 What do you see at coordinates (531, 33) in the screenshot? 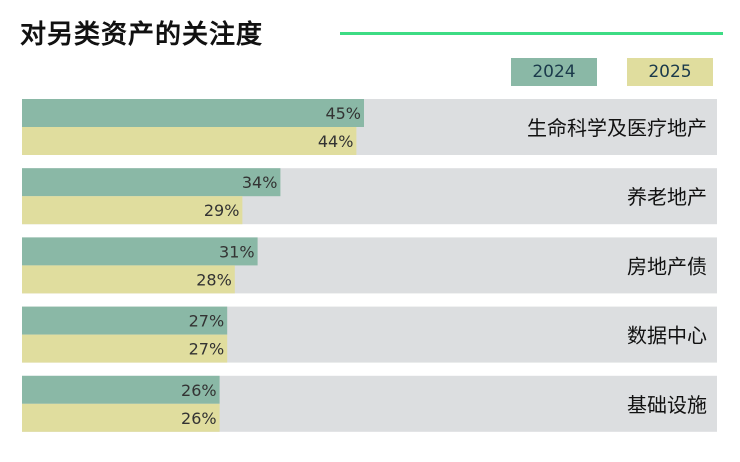
I see `title-accent-line` at bounding box center [531, 33].